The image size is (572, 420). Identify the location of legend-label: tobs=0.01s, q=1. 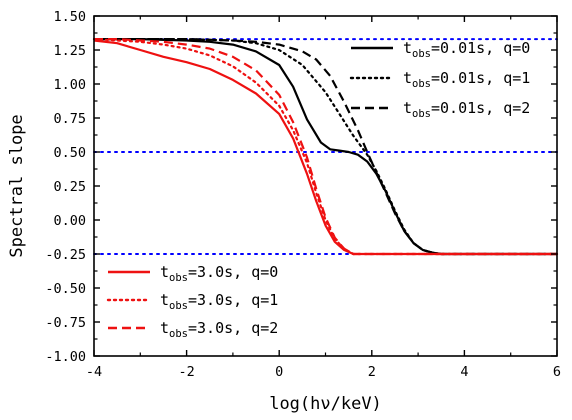
(466, 79).